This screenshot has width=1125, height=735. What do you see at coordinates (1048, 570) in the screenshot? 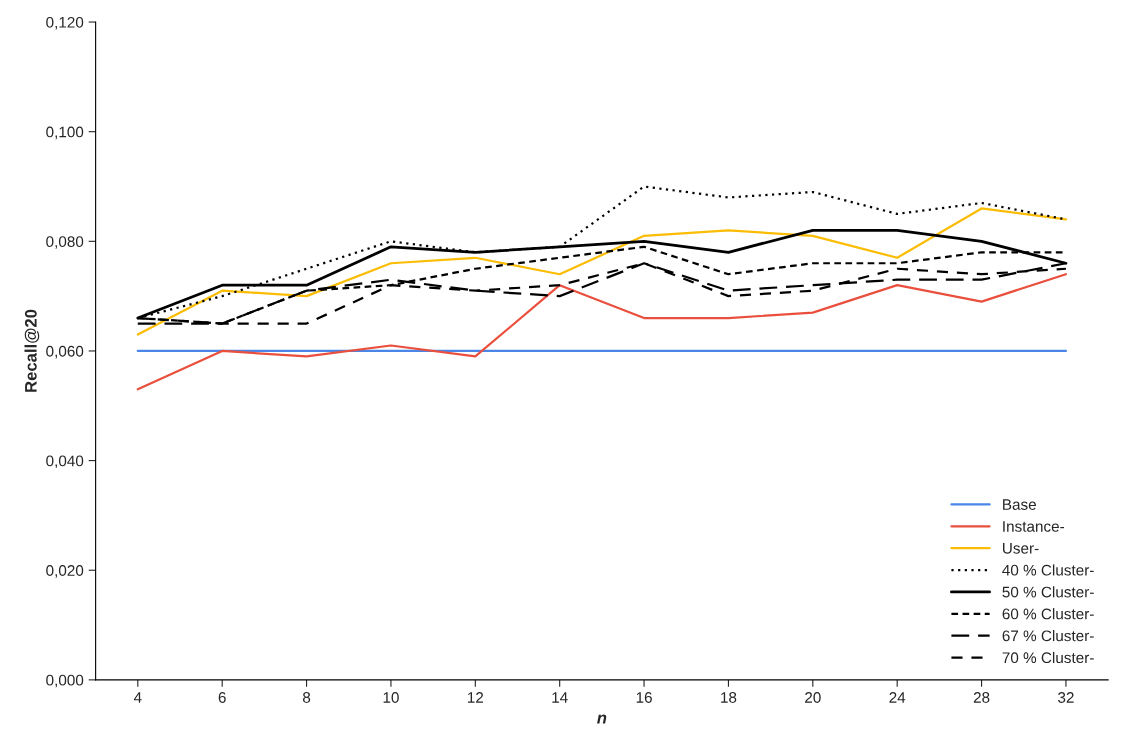
I see `legend-label: 40 % Cluster-` at bounding box center [1048, 570].